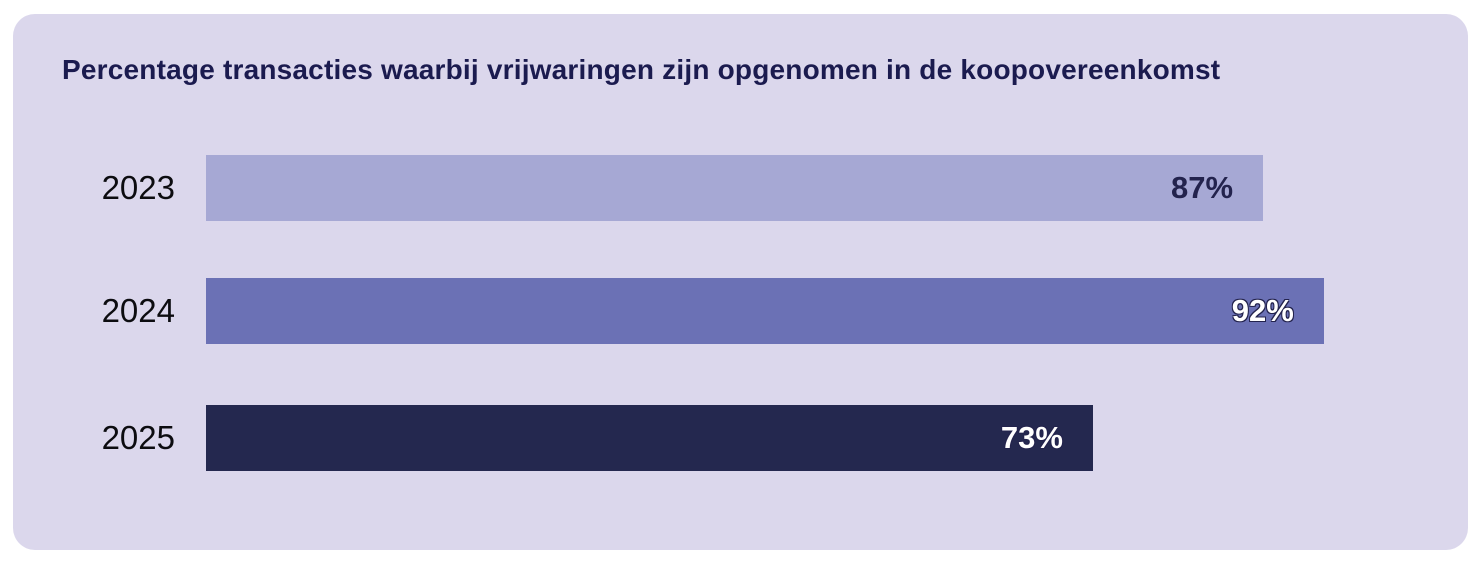  I want to click on bar-track-2025: 73%, so click(813, 438).